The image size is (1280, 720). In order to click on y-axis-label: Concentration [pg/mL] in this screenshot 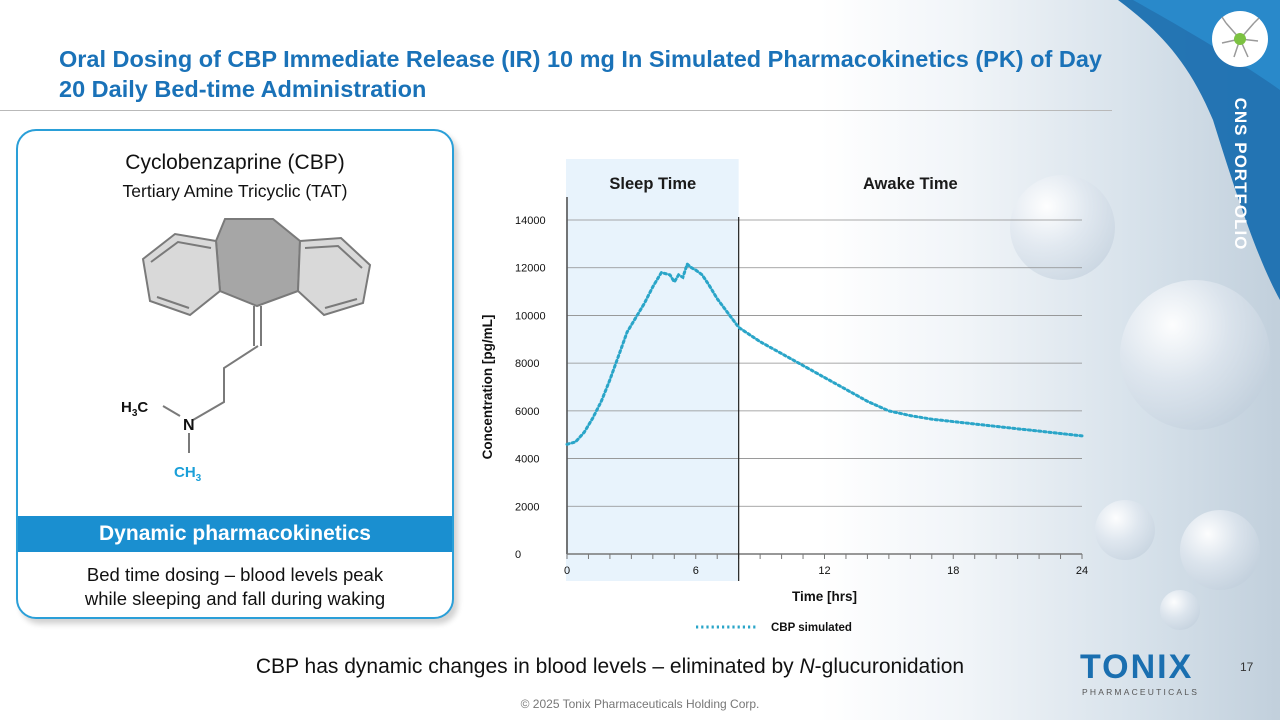, I will do `click(487, 387)`.